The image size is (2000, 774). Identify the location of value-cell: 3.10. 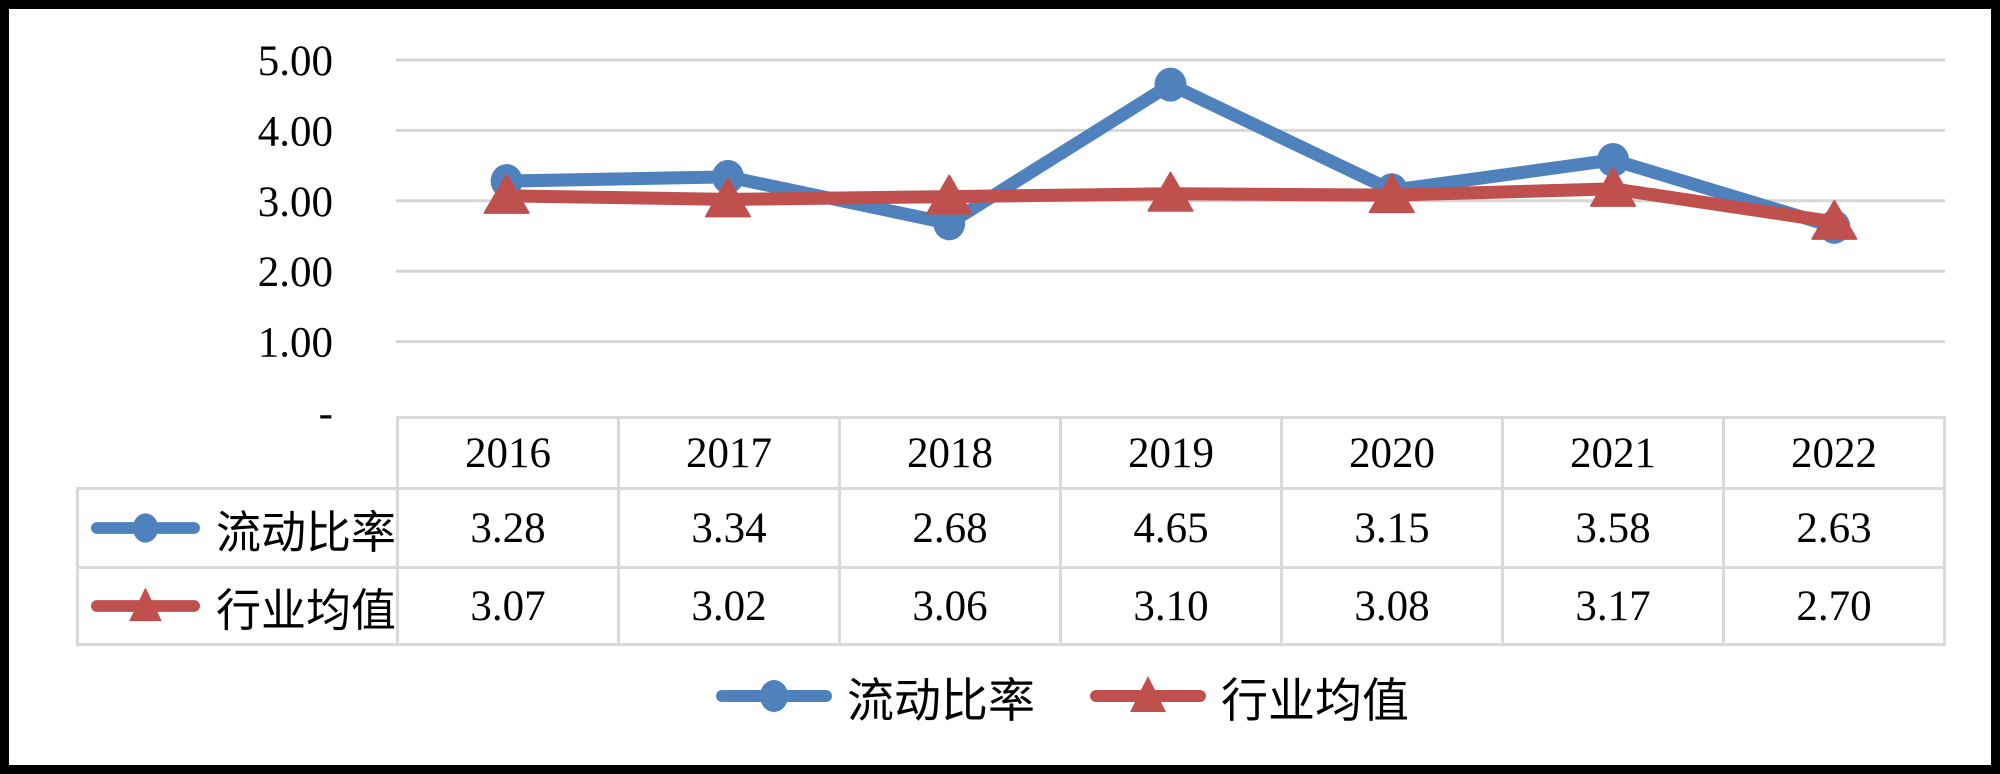
(1171, 606).